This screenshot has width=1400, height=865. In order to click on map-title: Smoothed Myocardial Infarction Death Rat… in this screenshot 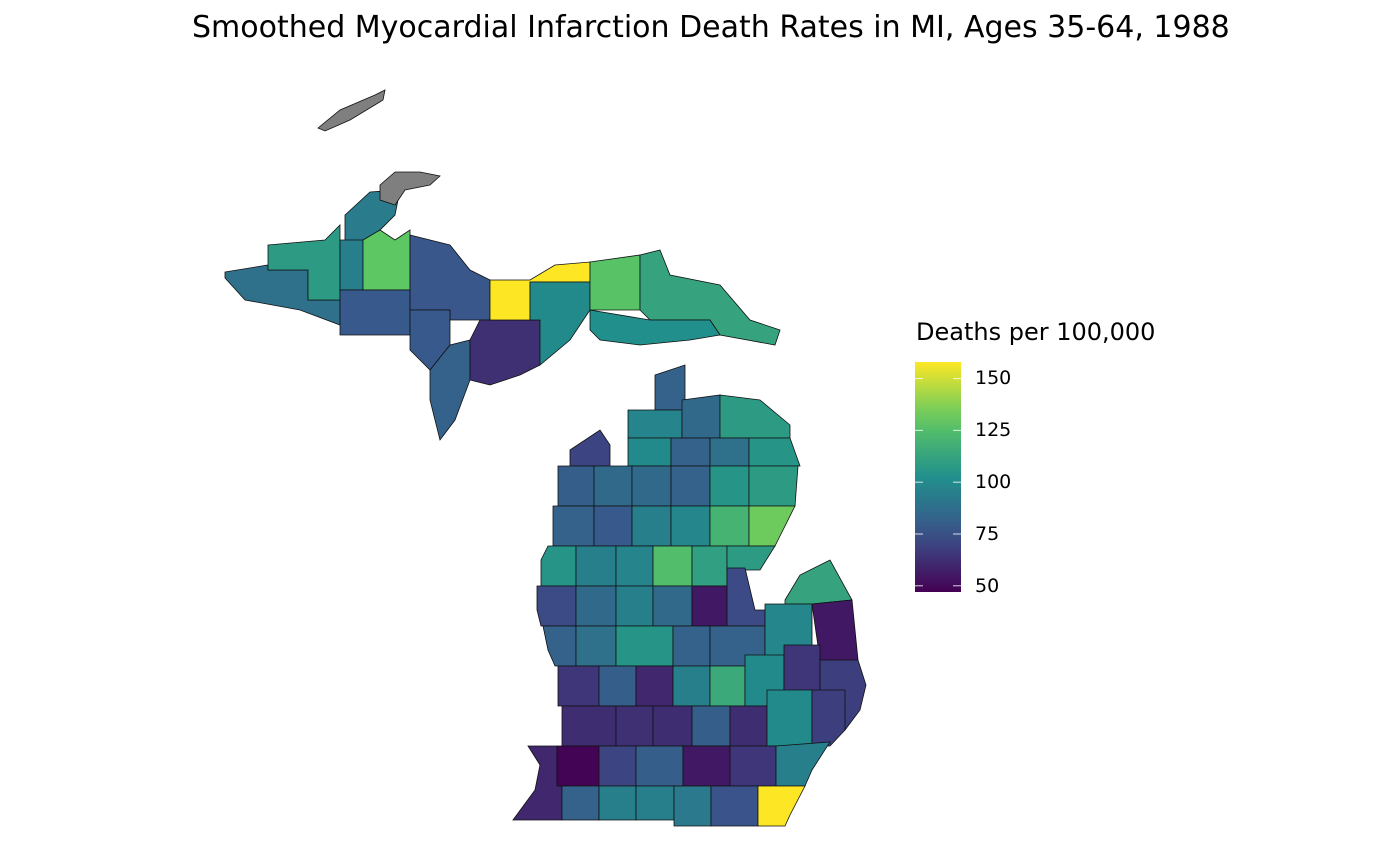, I will do `click(711, 27)`.